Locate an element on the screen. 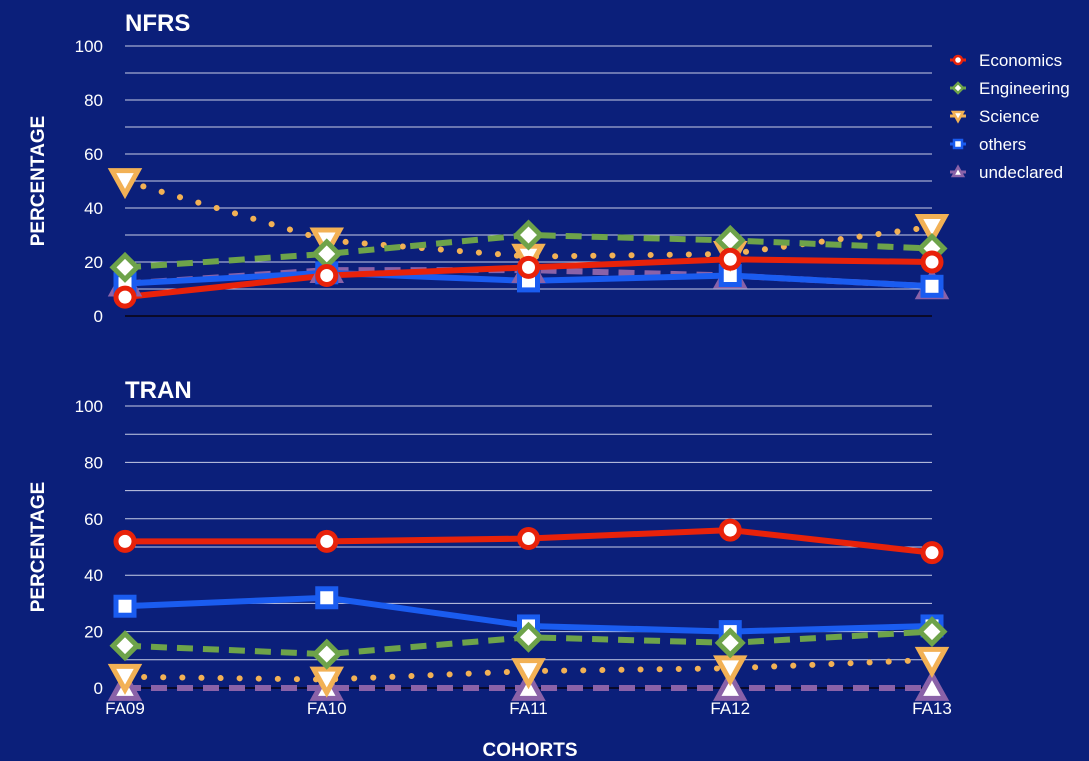 The image size is (1089, 761). x-tick-label: FA13 is located at coordinates (932, 708).